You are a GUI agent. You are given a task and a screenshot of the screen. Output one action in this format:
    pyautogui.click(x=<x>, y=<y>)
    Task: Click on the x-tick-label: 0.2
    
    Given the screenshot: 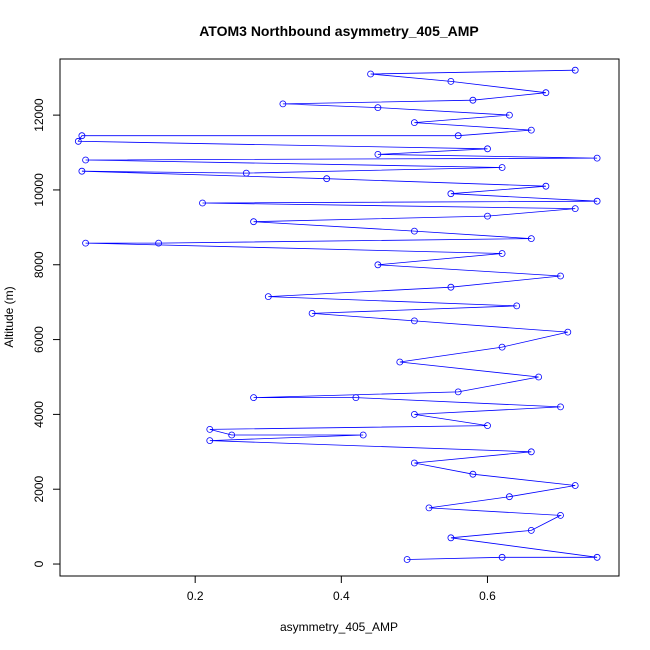 What is the action you would take?
    pyautogui.click(x=195, y=596)
    